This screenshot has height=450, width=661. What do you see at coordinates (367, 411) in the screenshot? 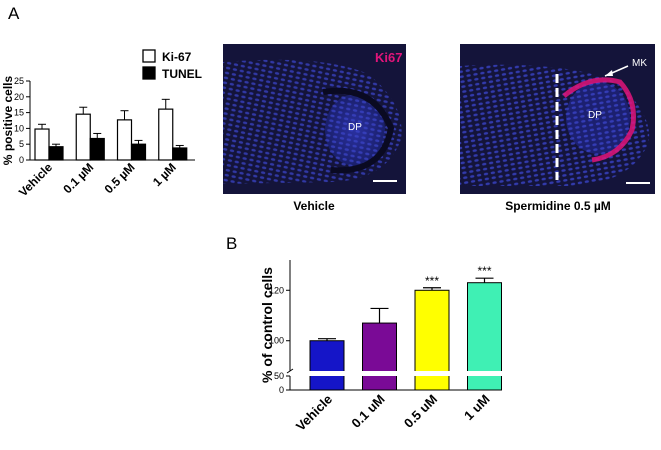
I see `x-tick-label-b: 0.1 uM` at bounding box center [367, 411].